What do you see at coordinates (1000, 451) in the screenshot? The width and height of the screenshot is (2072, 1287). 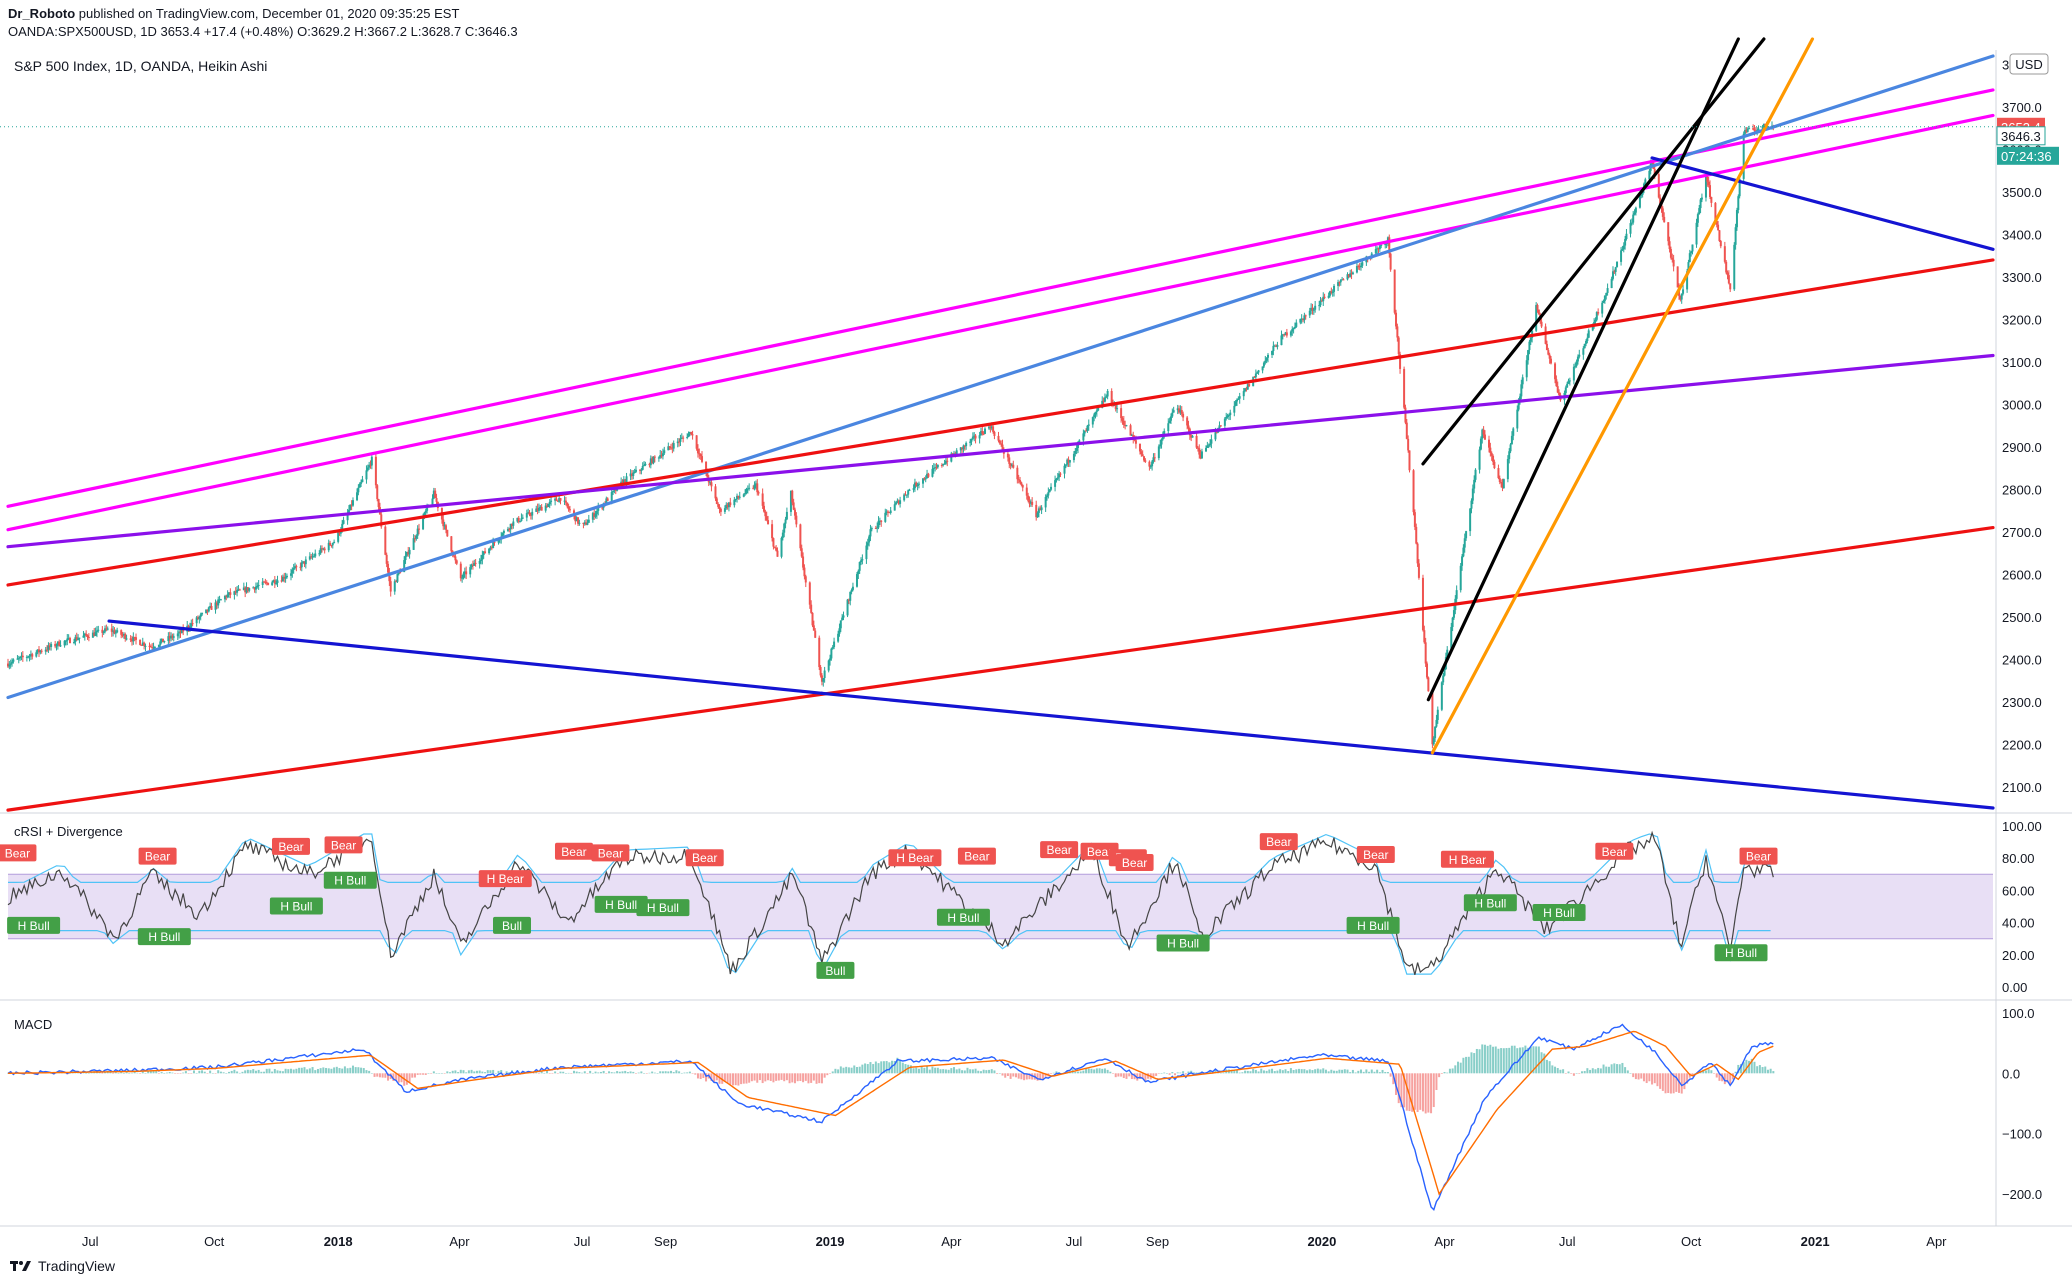 I see `trendline` at bounding box center [1000, 451].